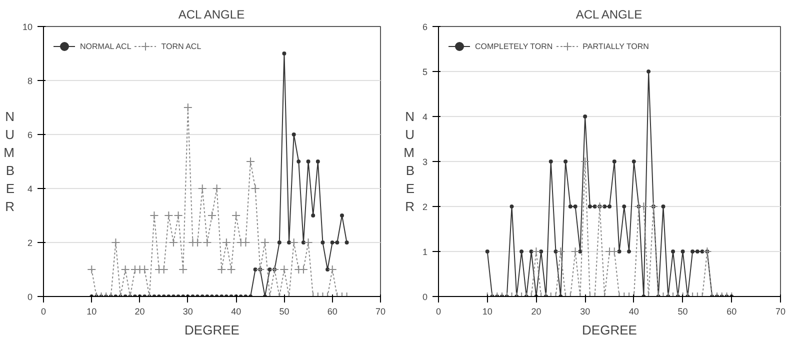 This screenshot has height=344, width=808. Describe the element at coordinates (181, 46) in the screenshot. I see `legend-label: TORN ACL` at that location.